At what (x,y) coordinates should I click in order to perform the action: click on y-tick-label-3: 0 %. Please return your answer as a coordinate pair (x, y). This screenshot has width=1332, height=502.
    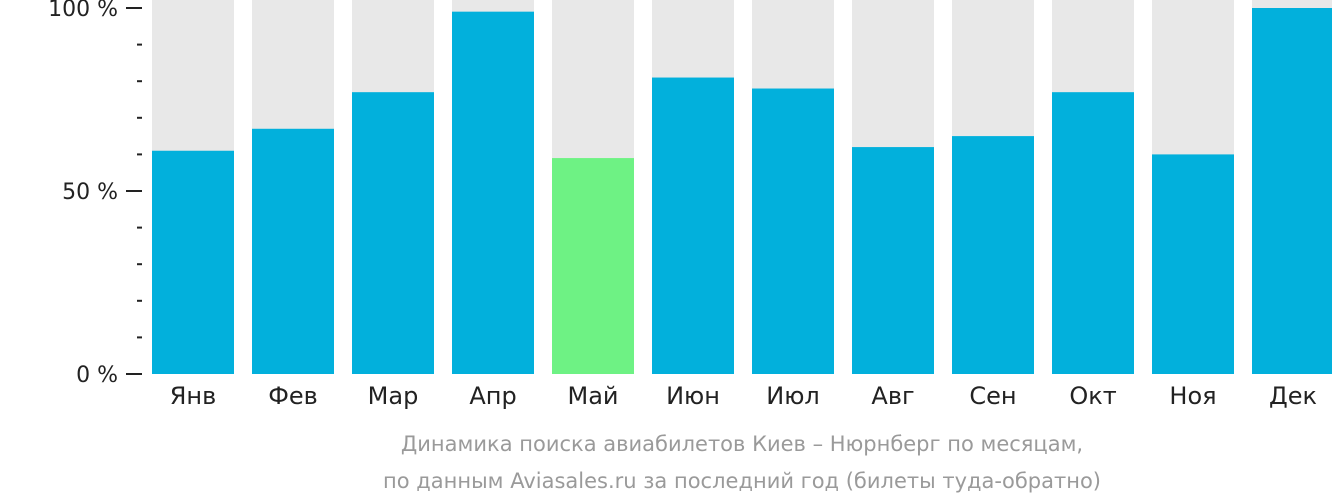
    Looking at the image, I should click on (97, 375).